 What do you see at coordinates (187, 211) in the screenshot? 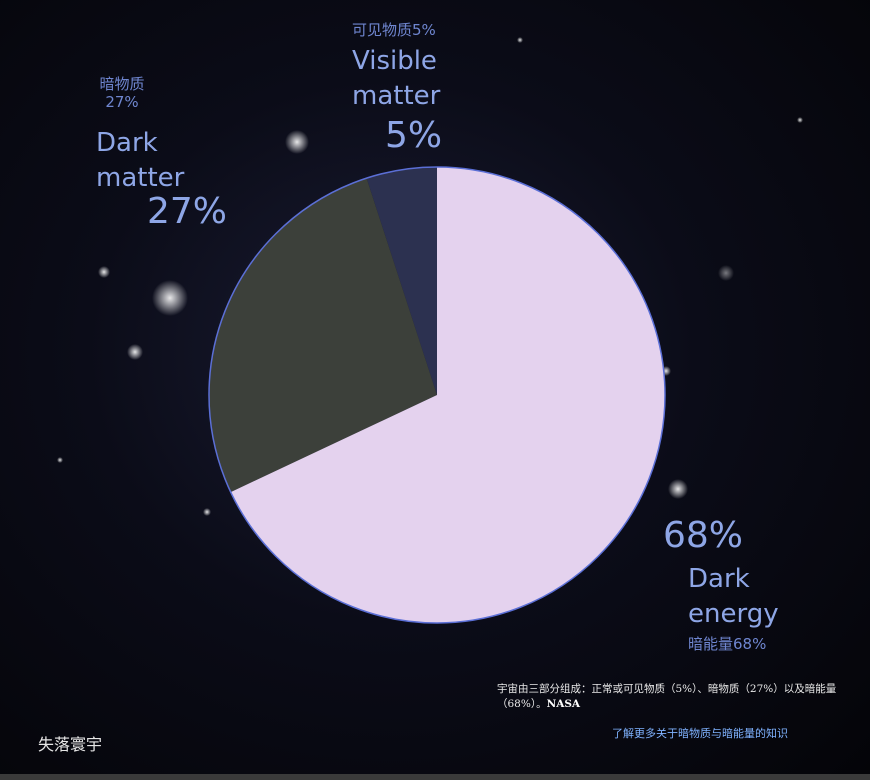
I see `value-label: 27%` at bounding box center [187, 211].